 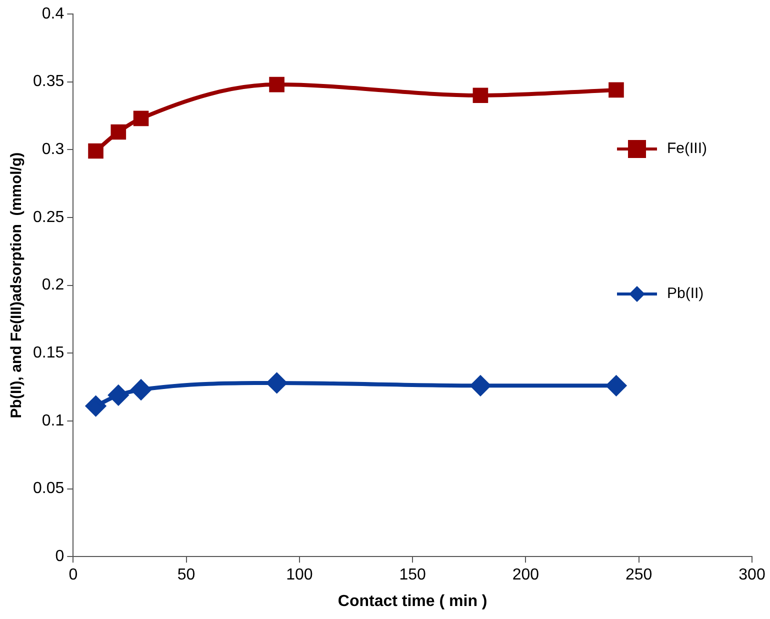 What do you see at coordinates (53, 149) in the screenshot?
I see `y-tick-label: 0.3` at bounding box center [53, 149].